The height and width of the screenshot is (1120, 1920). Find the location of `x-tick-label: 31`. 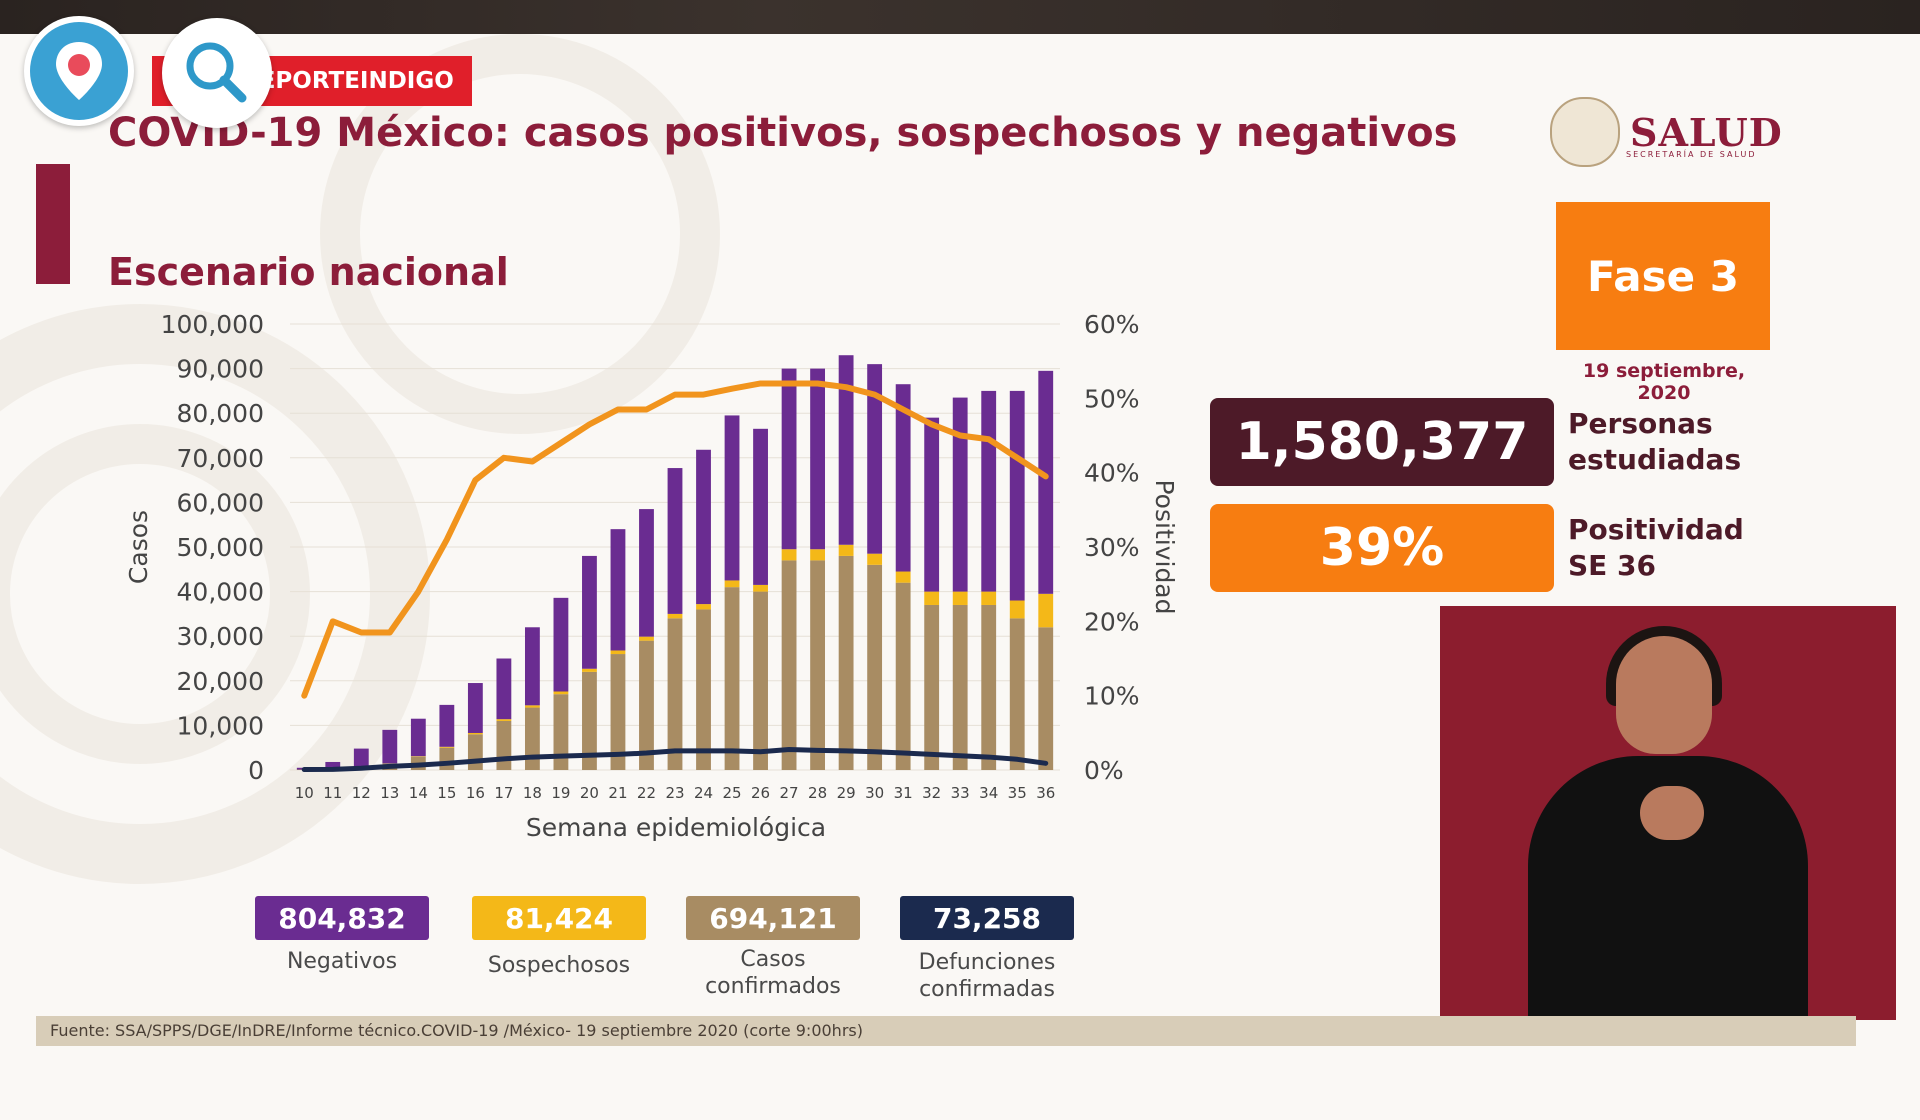

x-tick-label: 31 is located at coordinates (903, 793).